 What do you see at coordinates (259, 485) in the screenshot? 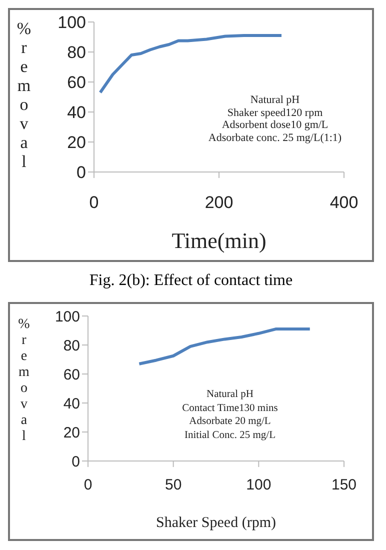
I see `x-tick-label: 100` at bounding box center [259, 485].